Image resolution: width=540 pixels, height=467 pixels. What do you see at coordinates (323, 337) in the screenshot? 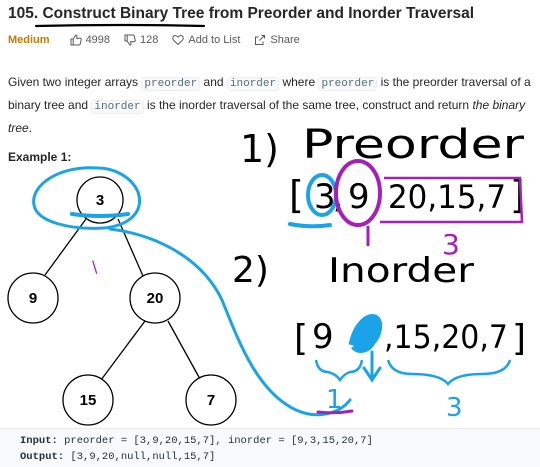
I see `inorder-first-value: 9` at bounding box center [323, 337].